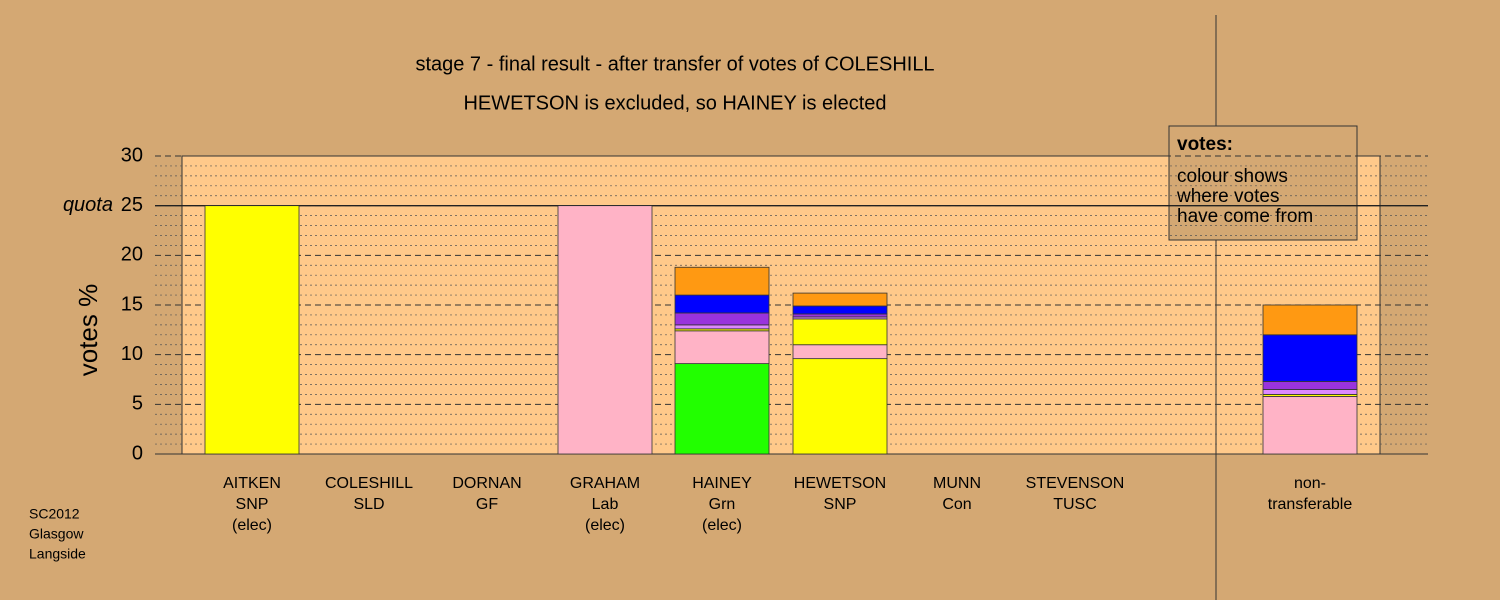  I want to click on x-tick-label: GRAHAM, so click(605, 483).